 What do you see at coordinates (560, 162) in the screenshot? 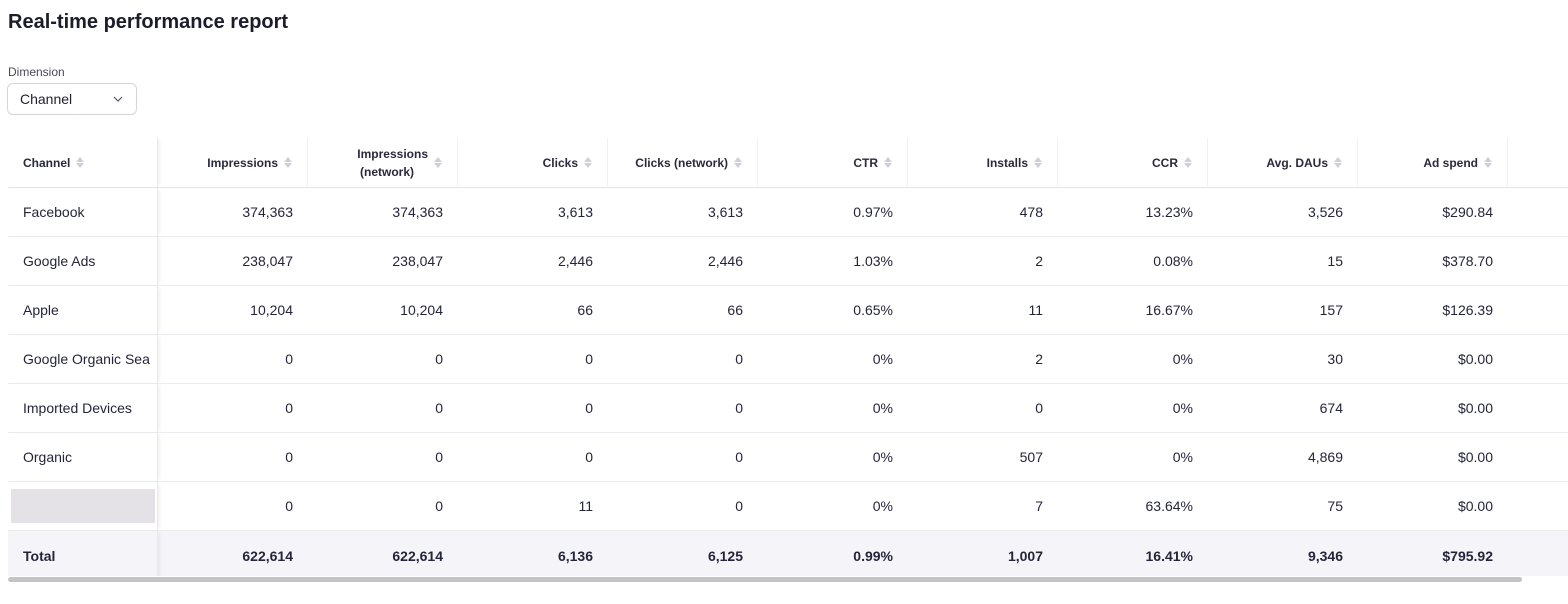
I see `column-header-label: Clicks` at bounding box center [560, 162].